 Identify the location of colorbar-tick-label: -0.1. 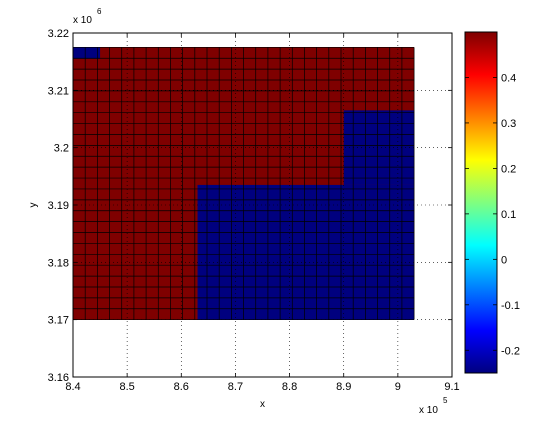
(510, 306).